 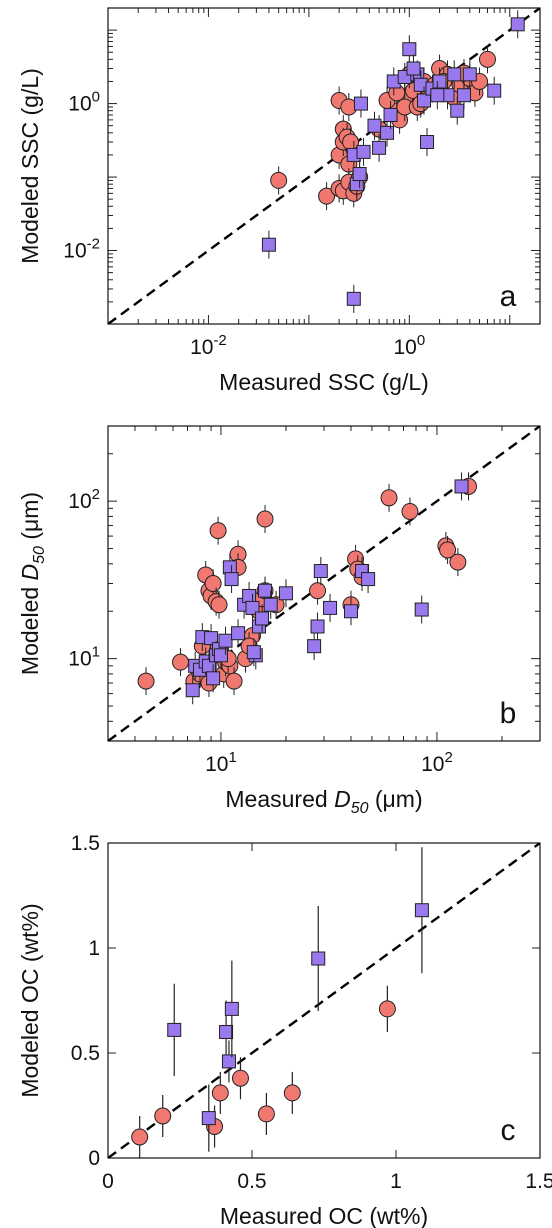 I want to click on x-tick-label: 10⁻², so click(x=208, y=345).